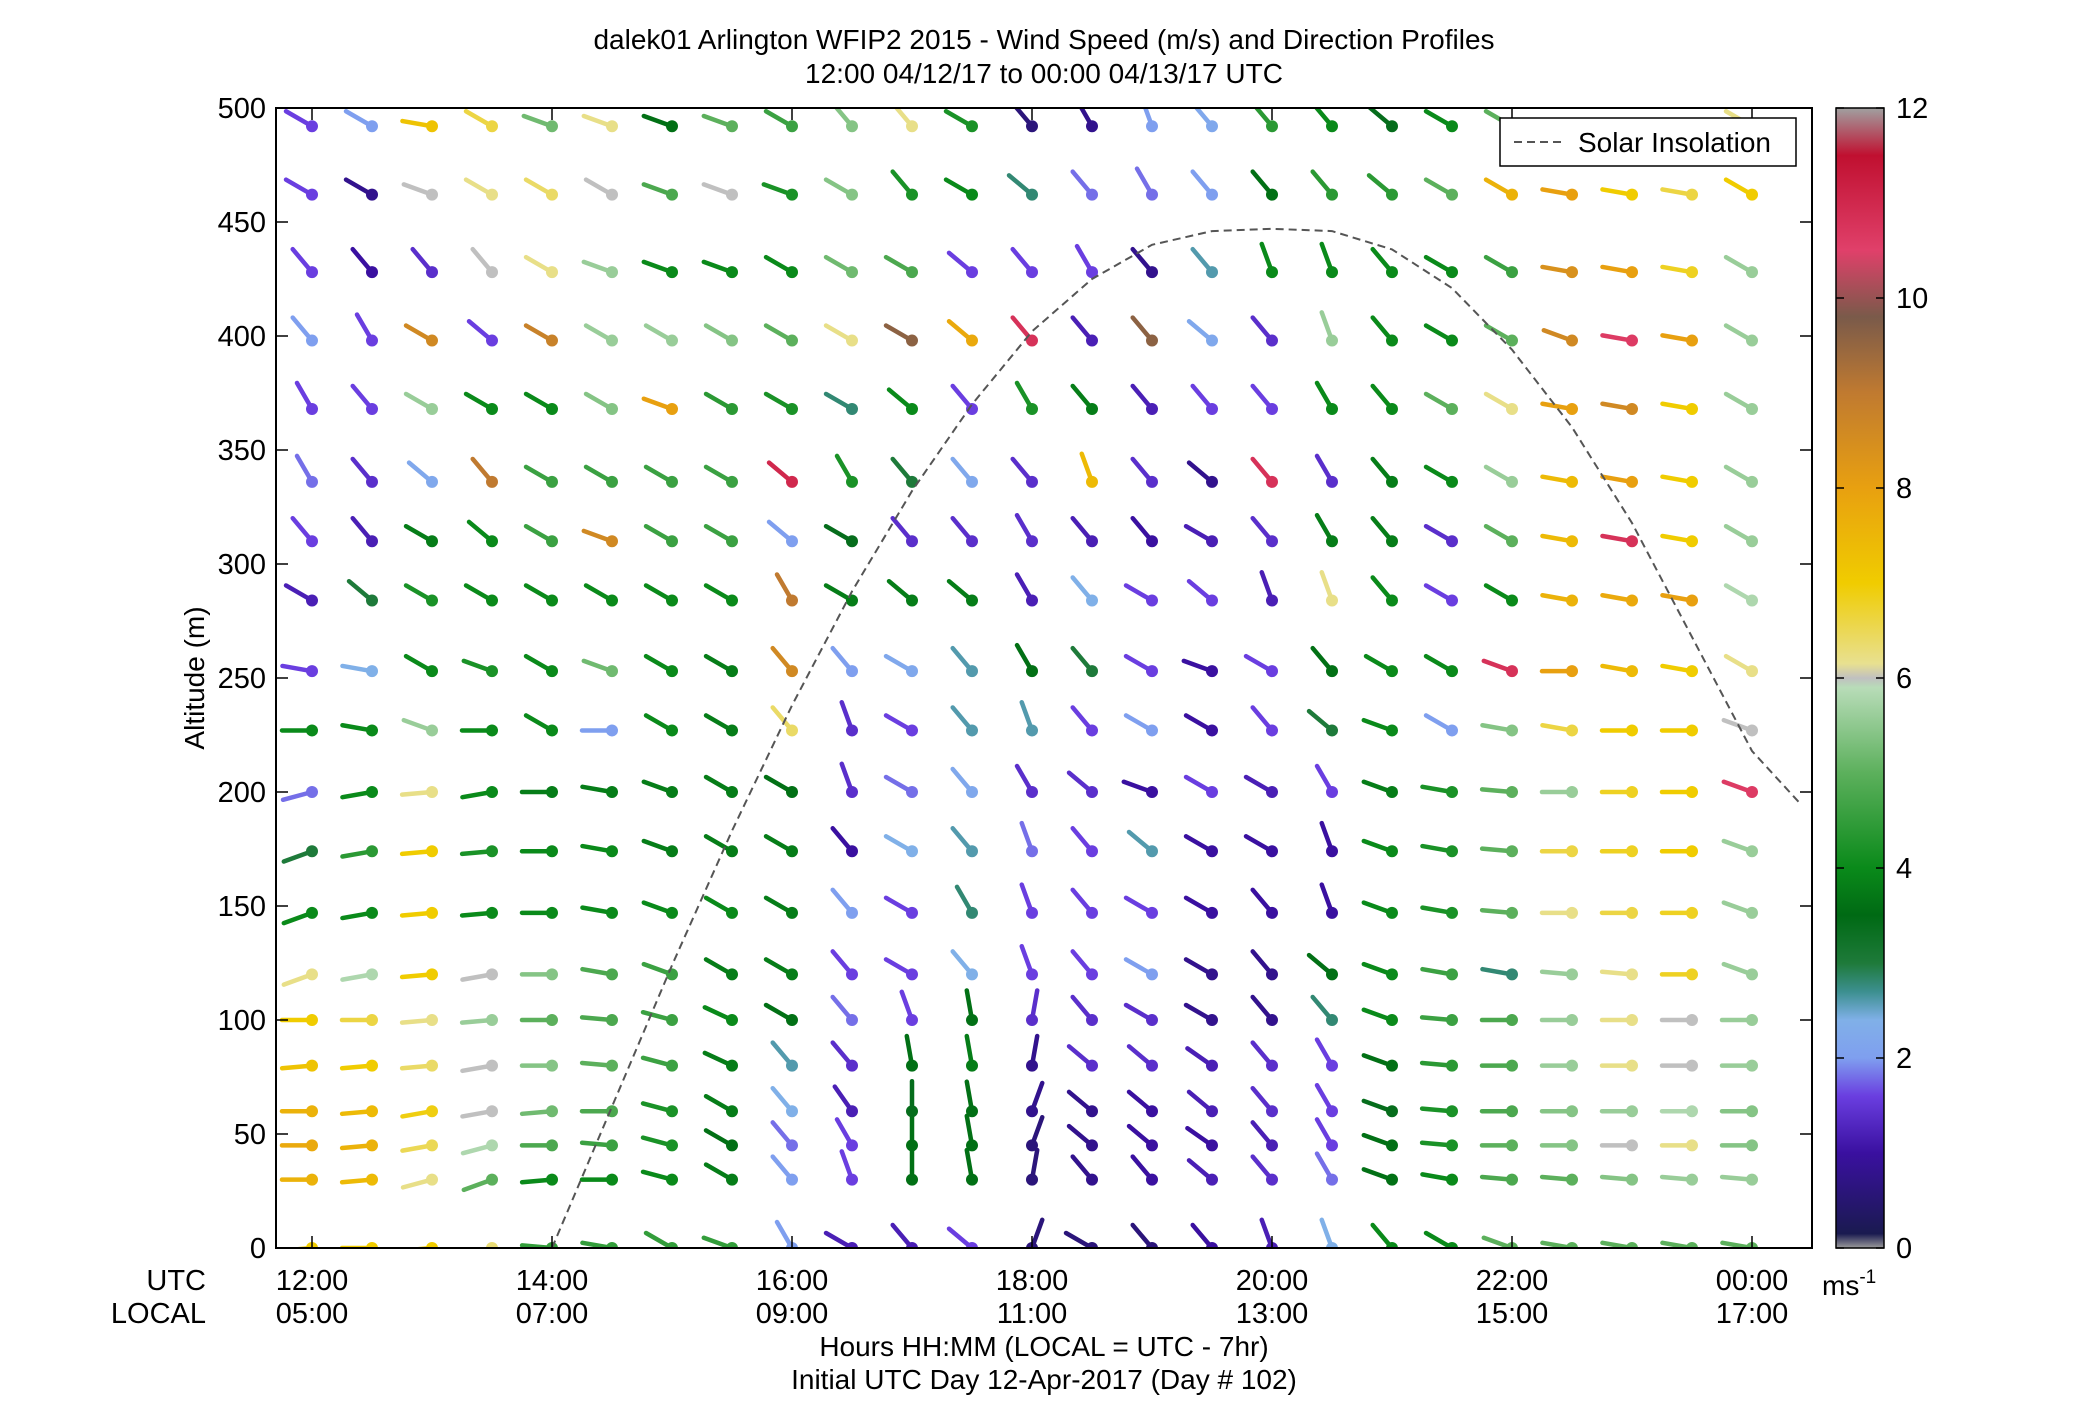 The image size is (2098, 1425). I want to click on x-tick-label-local: 15:00, so click(1512, 1314).